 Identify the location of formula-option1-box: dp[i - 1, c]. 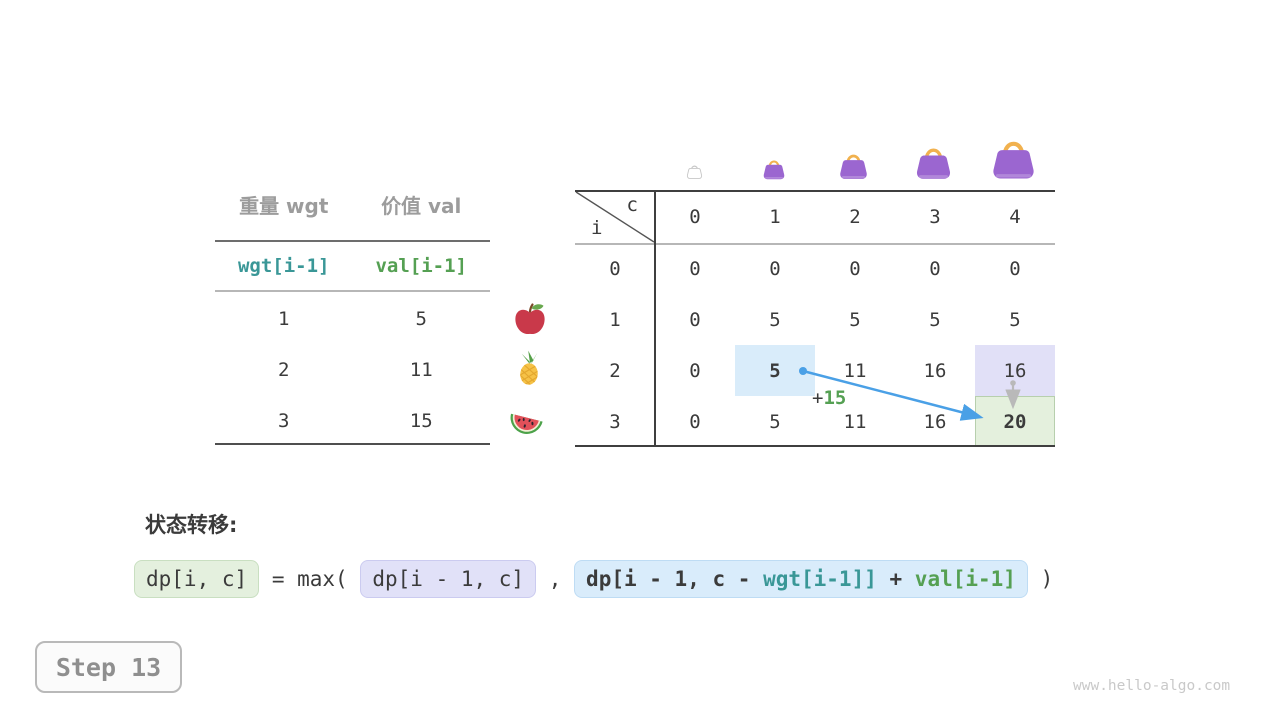
(448, 579).